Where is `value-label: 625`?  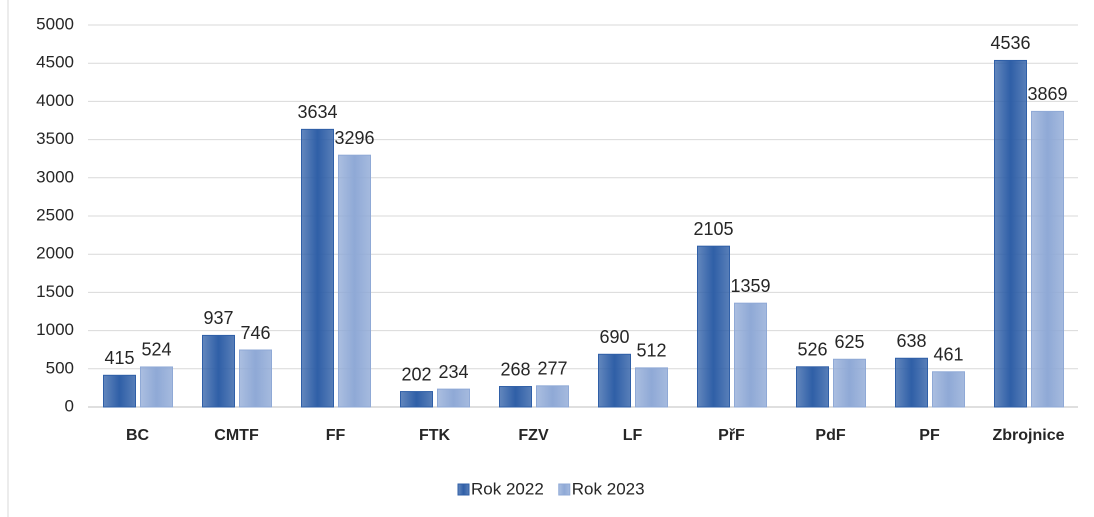
value-label: 625 is located at coordinates (849, 342).